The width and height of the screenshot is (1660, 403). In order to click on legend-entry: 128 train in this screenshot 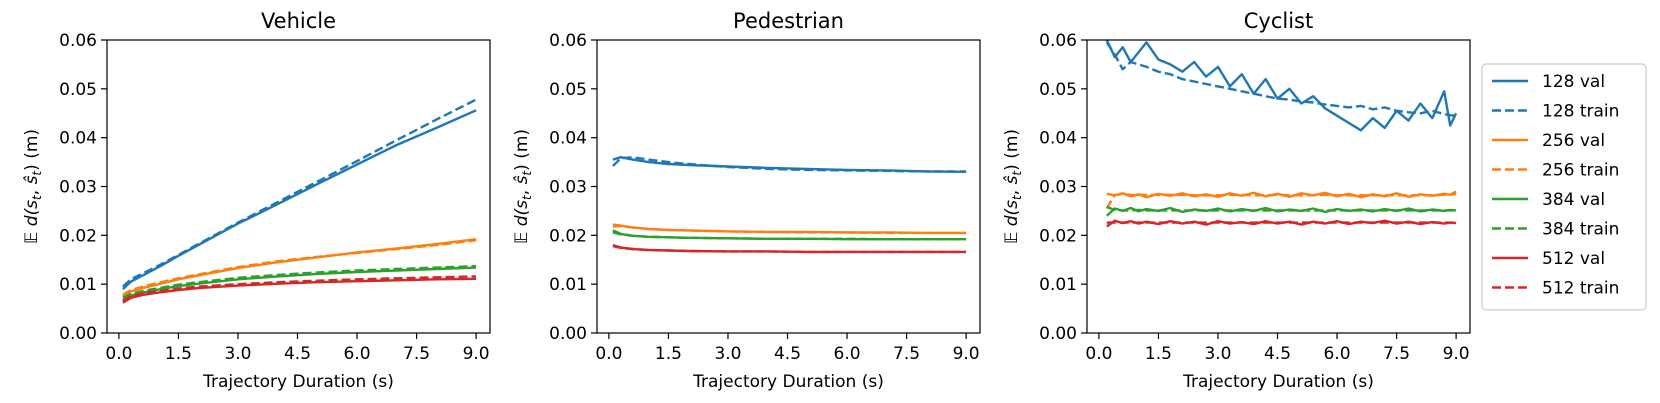, I will do `click(1555, 112)`.